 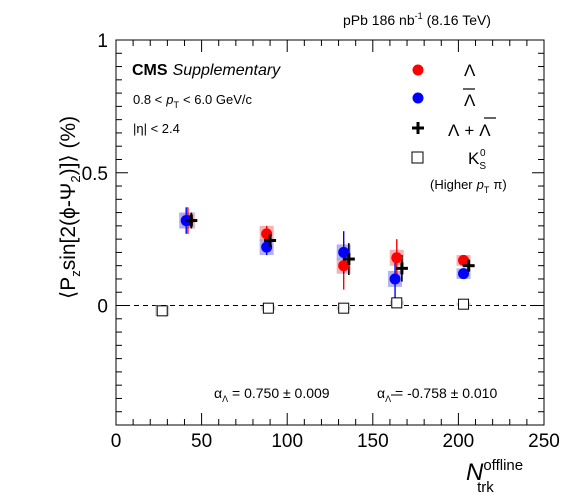 I want to click on pt-high: < 6.0 GeV/c, so click(x=218, y=99).